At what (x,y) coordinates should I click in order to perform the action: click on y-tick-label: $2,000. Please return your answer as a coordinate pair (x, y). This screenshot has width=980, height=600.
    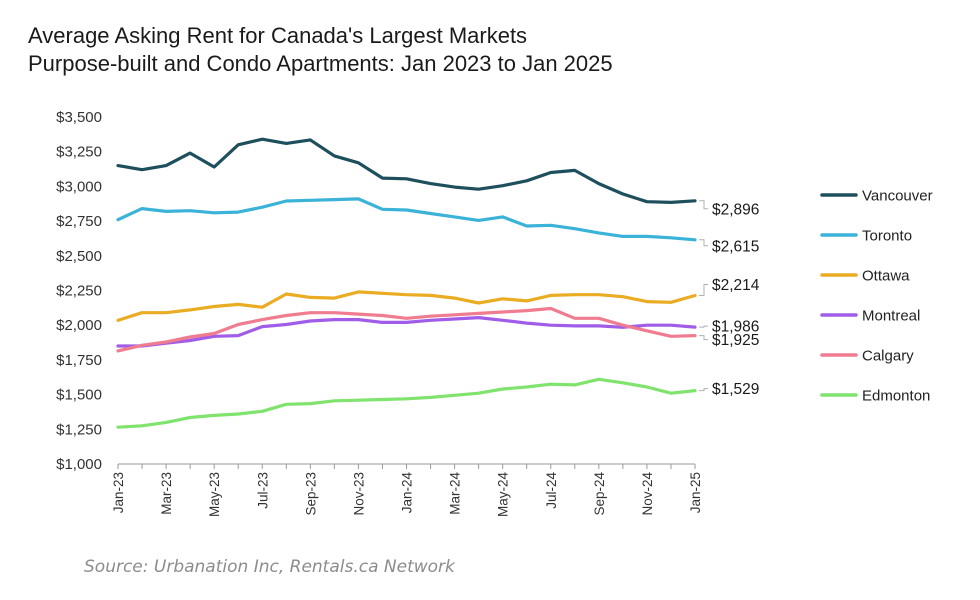
    Looking at the image, I should click on (79, 325).